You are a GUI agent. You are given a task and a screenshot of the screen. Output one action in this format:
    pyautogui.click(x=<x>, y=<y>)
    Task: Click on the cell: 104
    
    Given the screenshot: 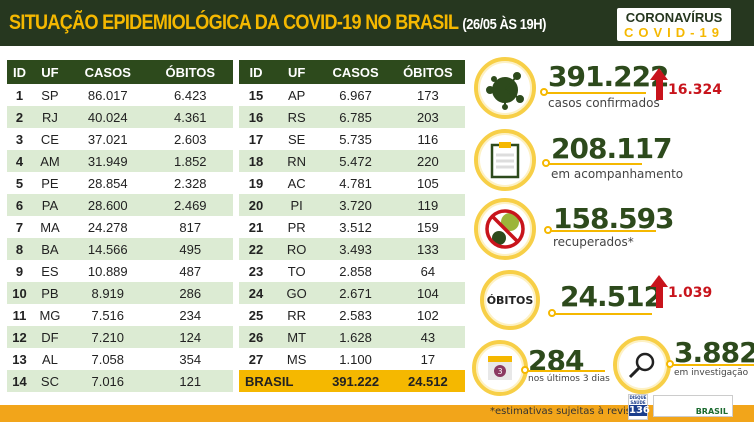 What is the action you would take?
    pyautogui.click(x=427, y=293)
    